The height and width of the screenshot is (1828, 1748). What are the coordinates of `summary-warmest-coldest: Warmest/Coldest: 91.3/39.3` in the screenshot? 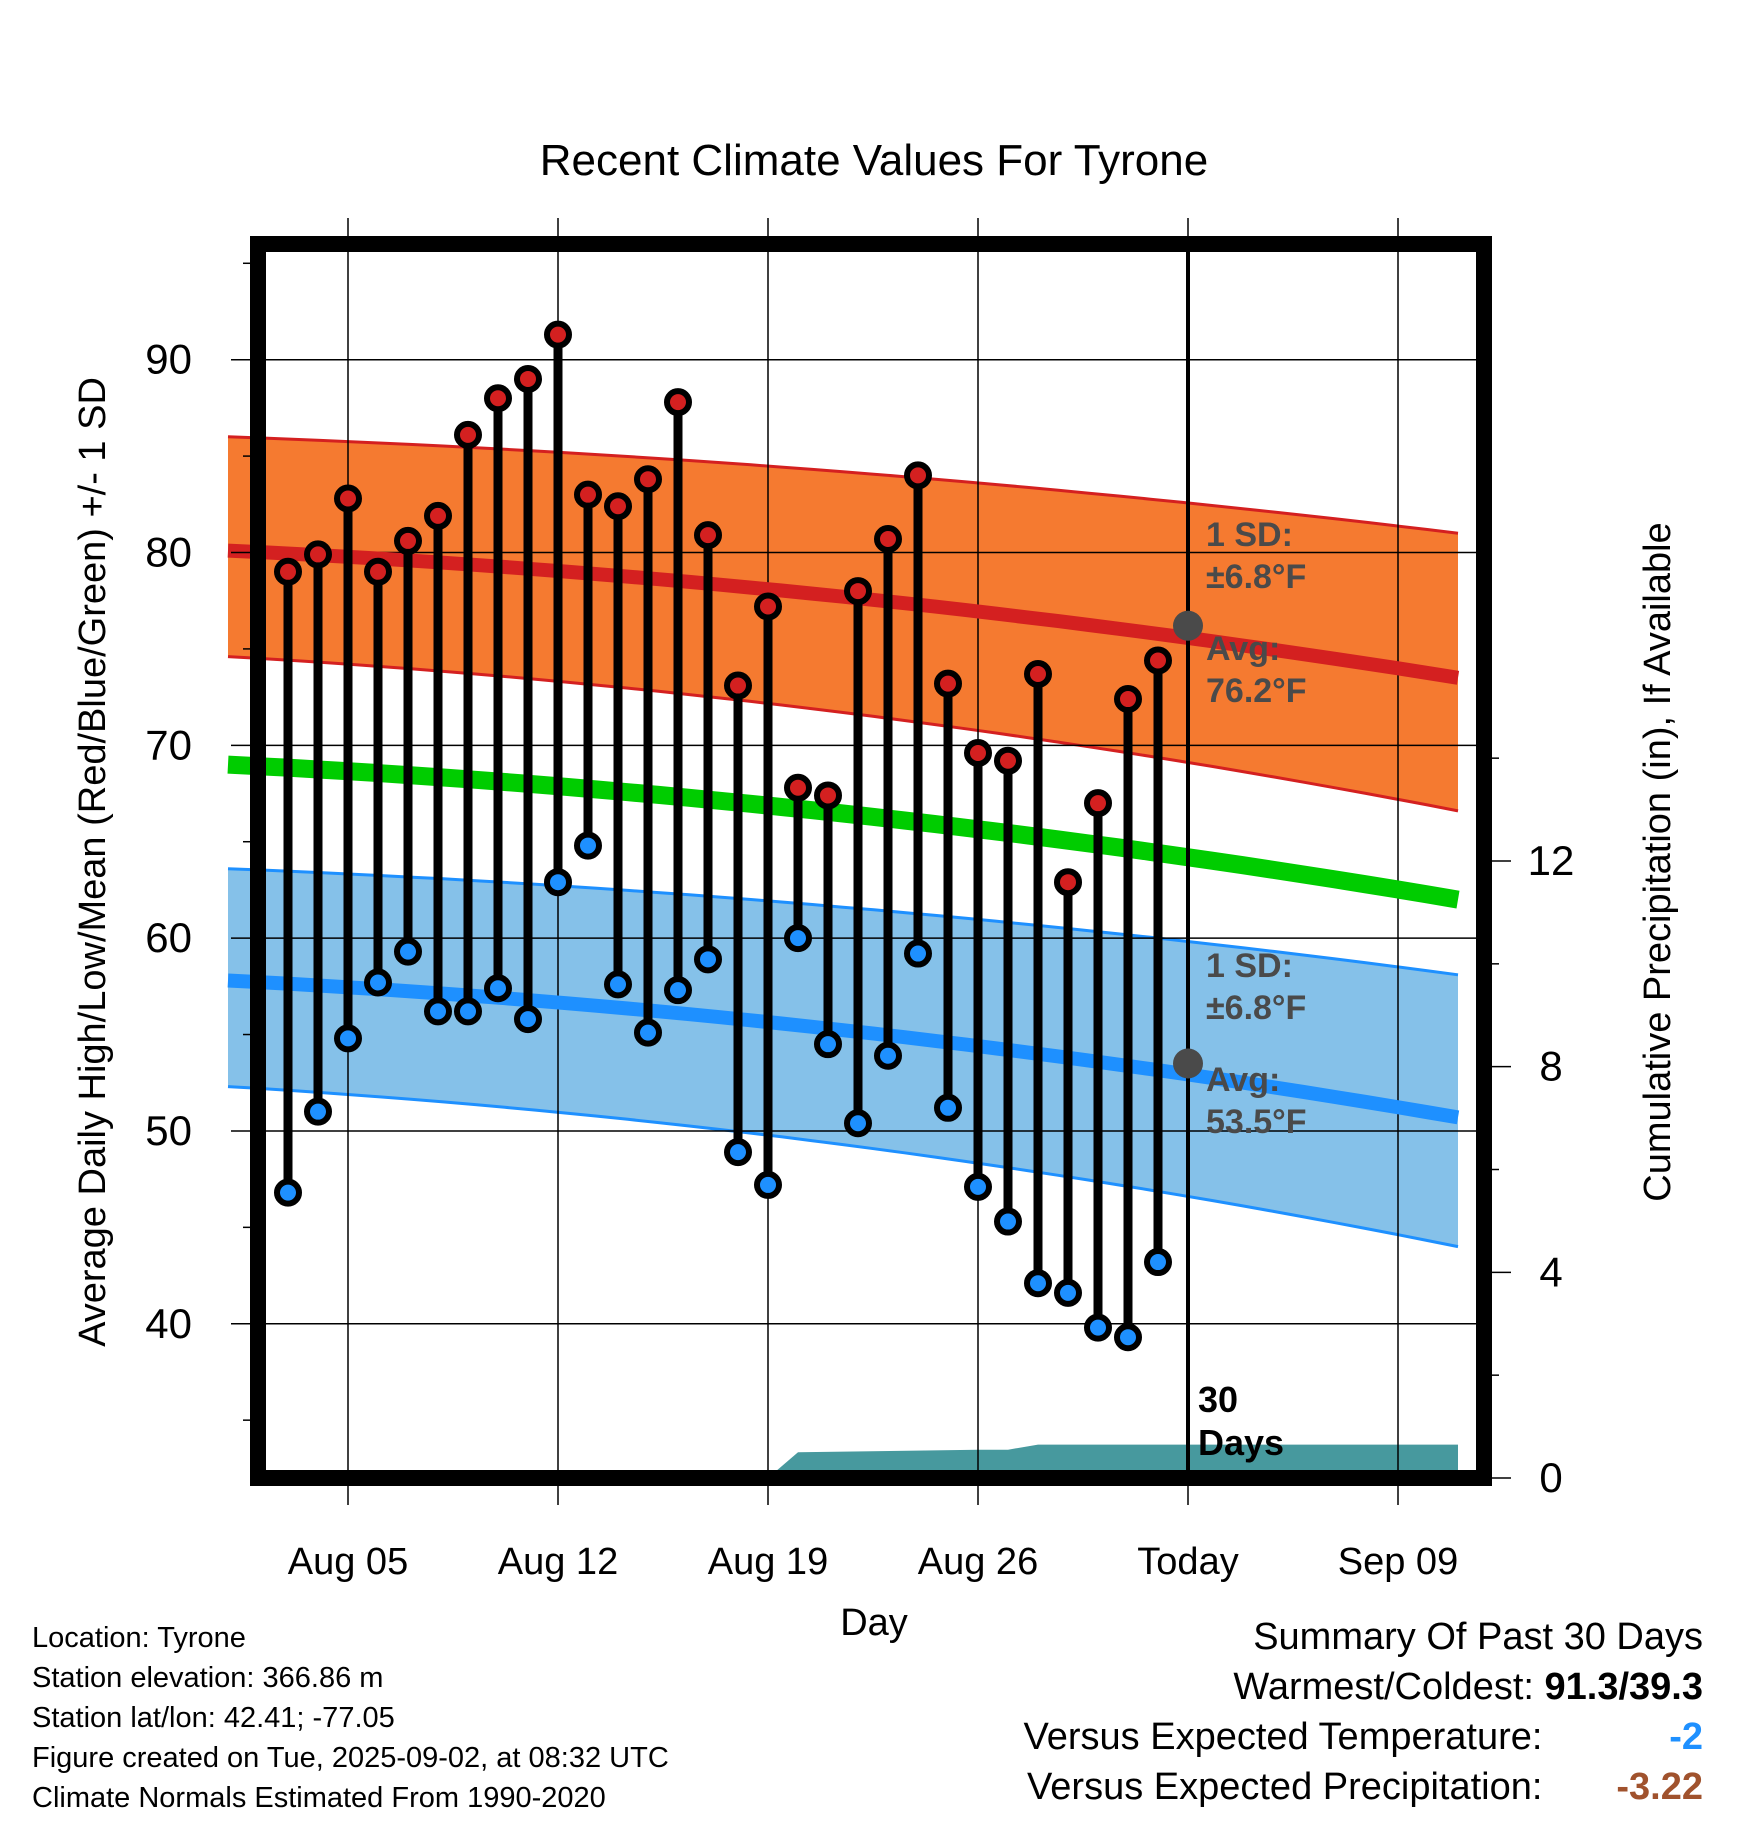 It's located at (1363, 1687).